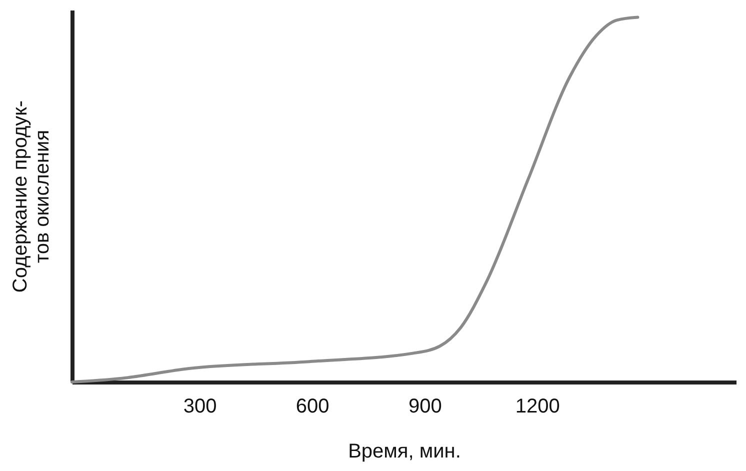 This screenshot has width=746, height=471. Describe the element at coordinates (313, 407) in the screenshot. I see `x-tick-label: 600` at that location.